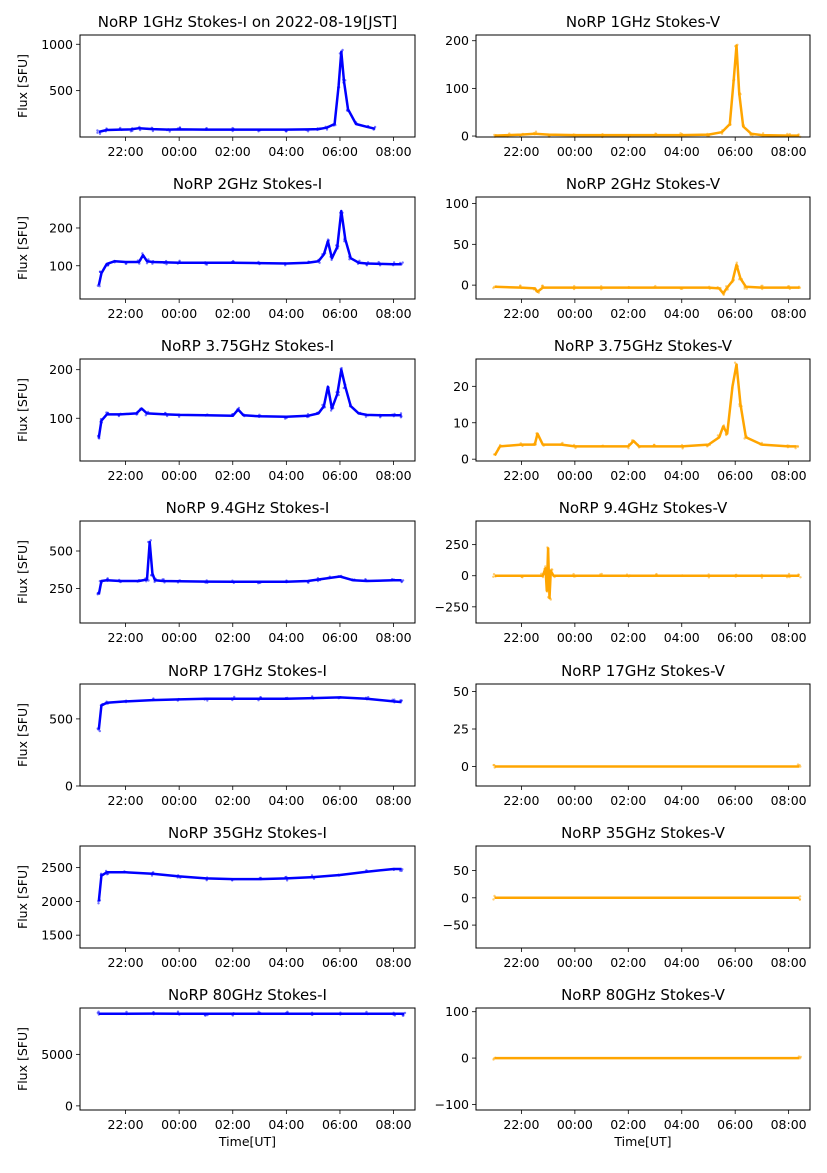  What do you see at coordinates (643, 995) in the screenshot?
I see `chart-title: NoRP 80GHz Stokes-V` at bounding box center [643, 995].